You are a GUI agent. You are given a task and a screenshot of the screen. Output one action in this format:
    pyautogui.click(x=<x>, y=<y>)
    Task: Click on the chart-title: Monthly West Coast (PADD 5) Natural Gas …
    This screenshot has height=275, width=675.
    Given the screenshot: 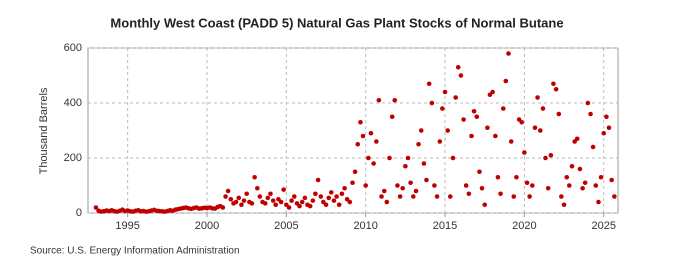 What is the action you would take?
    pyautogui.click(x=336, y=22)
    